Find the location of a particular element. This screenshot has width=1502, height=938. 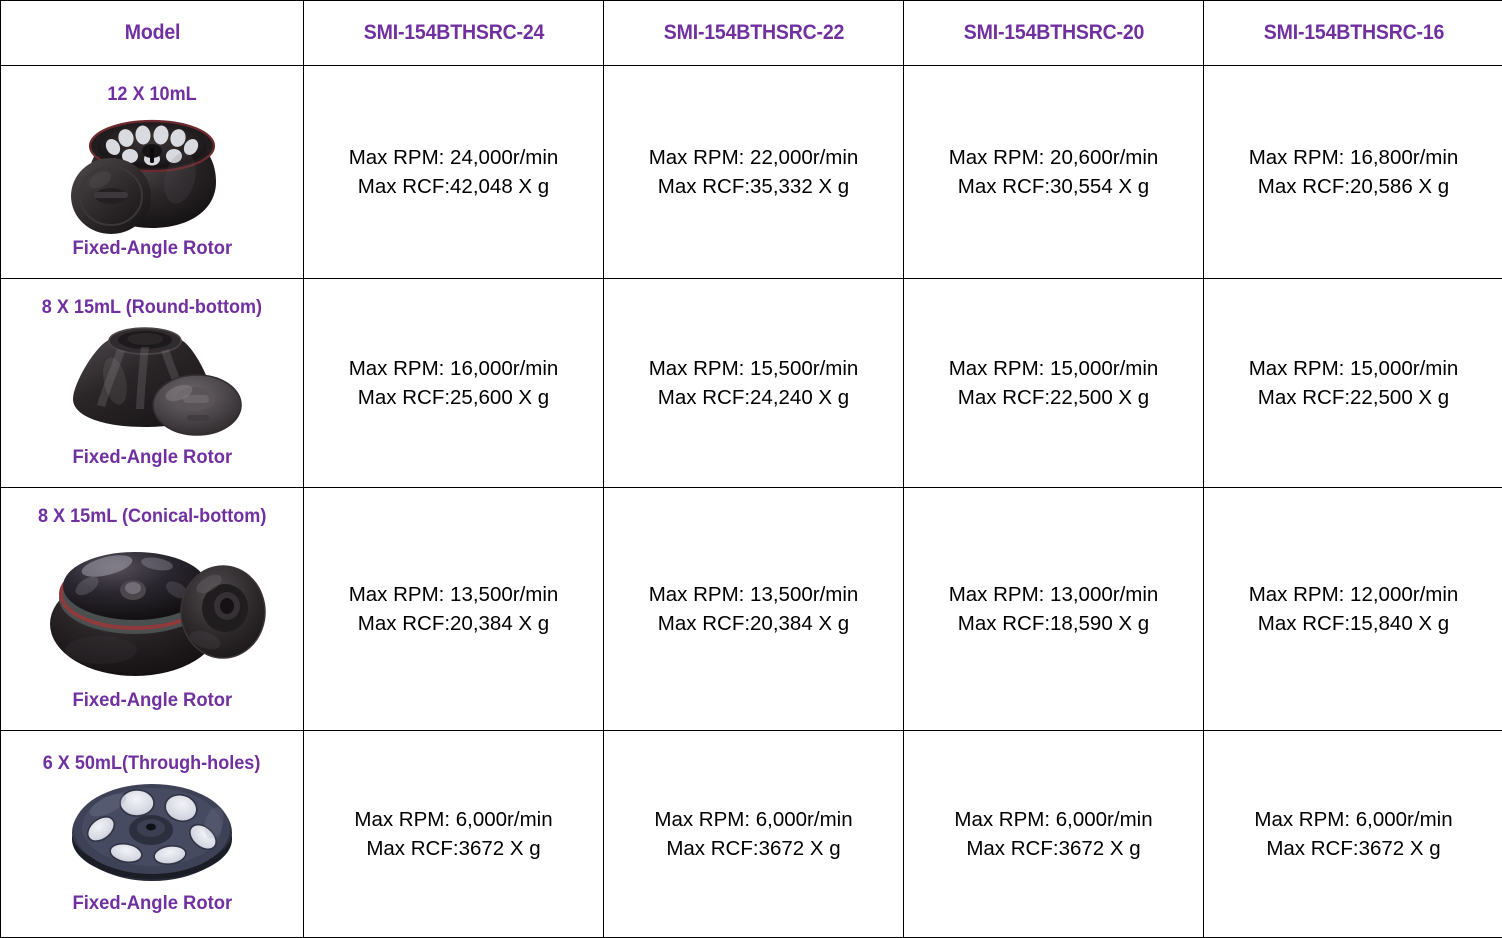

max-rpm-value: Max RPM: 15,500r/min is located at coordinates (753, 368).